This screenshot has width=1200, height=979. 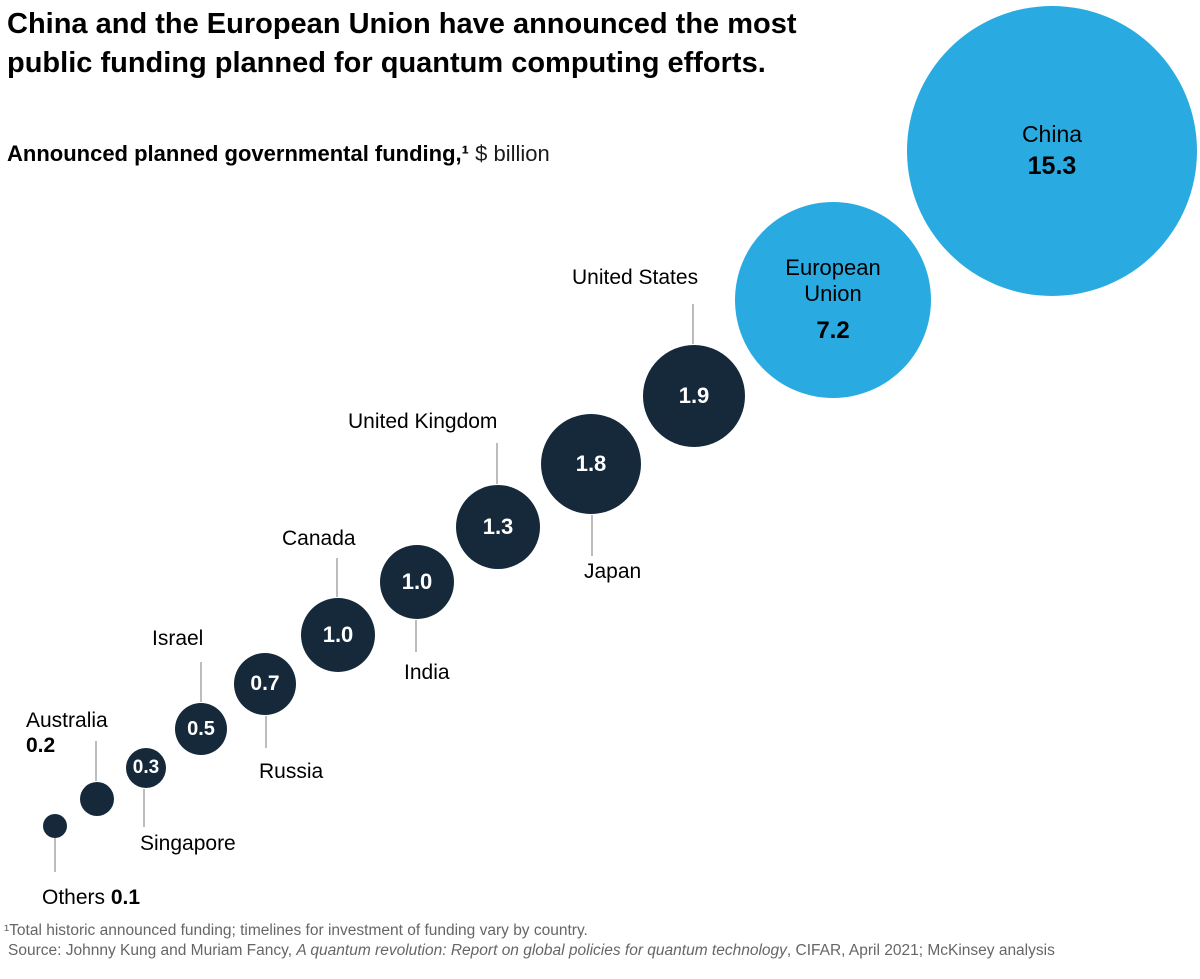 What do you see at coordinates (693, 324) in the screenshot?
I see `leader-line-united-states` at bounding box center [693, 324].